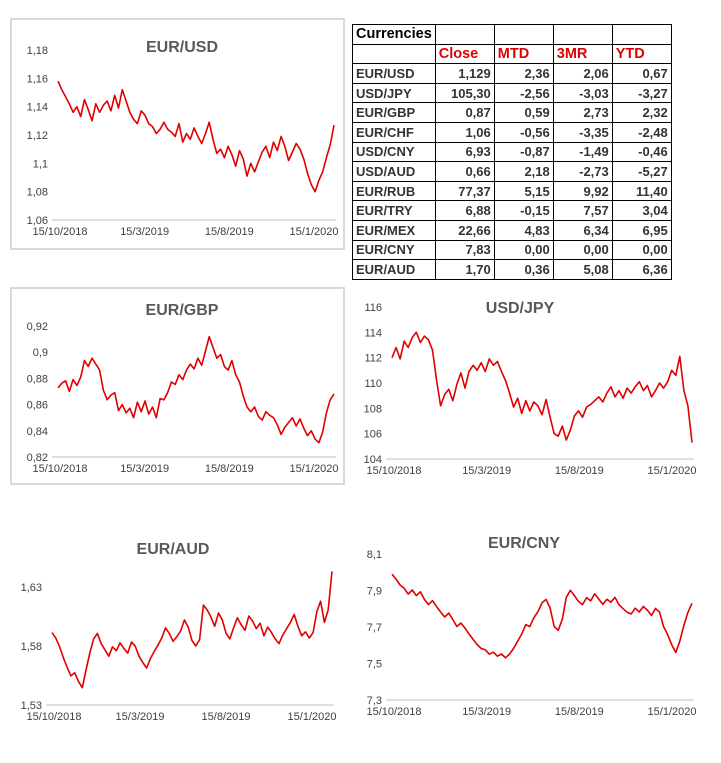 The height and width of the screenshot is (763, 721). I want to click on chart-title: EUR/AUD, so click(173, 549).